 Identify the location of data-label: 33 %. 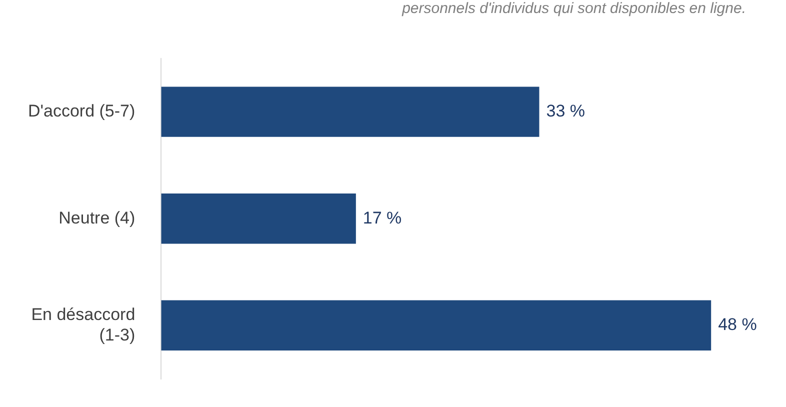
(565, 110).